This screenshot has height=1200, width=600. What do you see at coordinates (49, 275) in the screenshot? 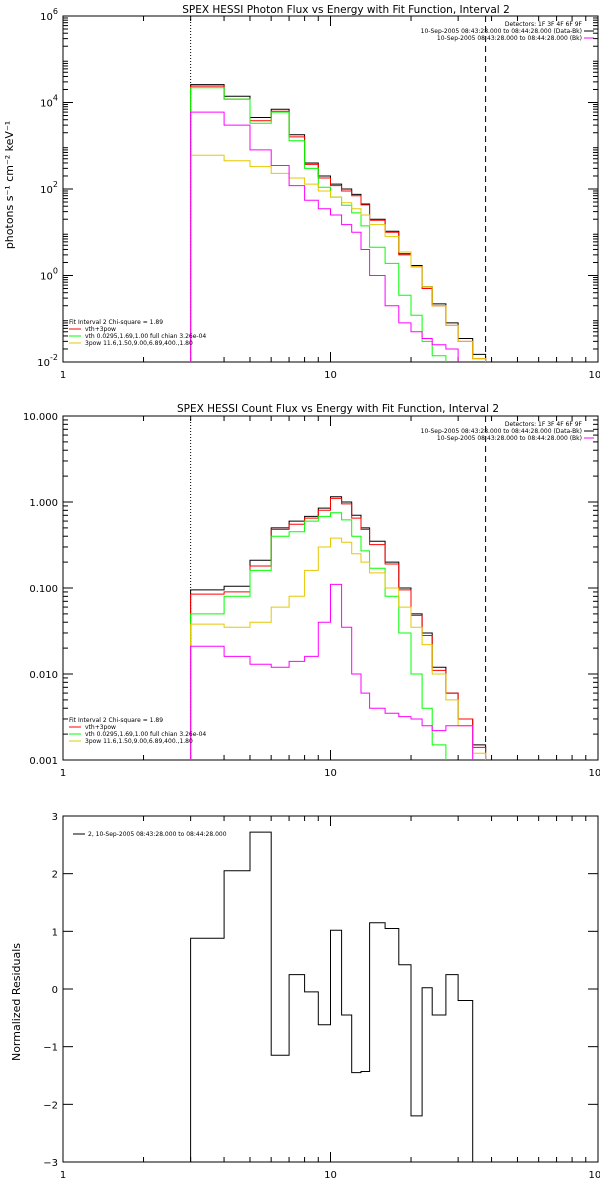
I see `y-tick-label: 10⁰` at bounding box center [49, 275].